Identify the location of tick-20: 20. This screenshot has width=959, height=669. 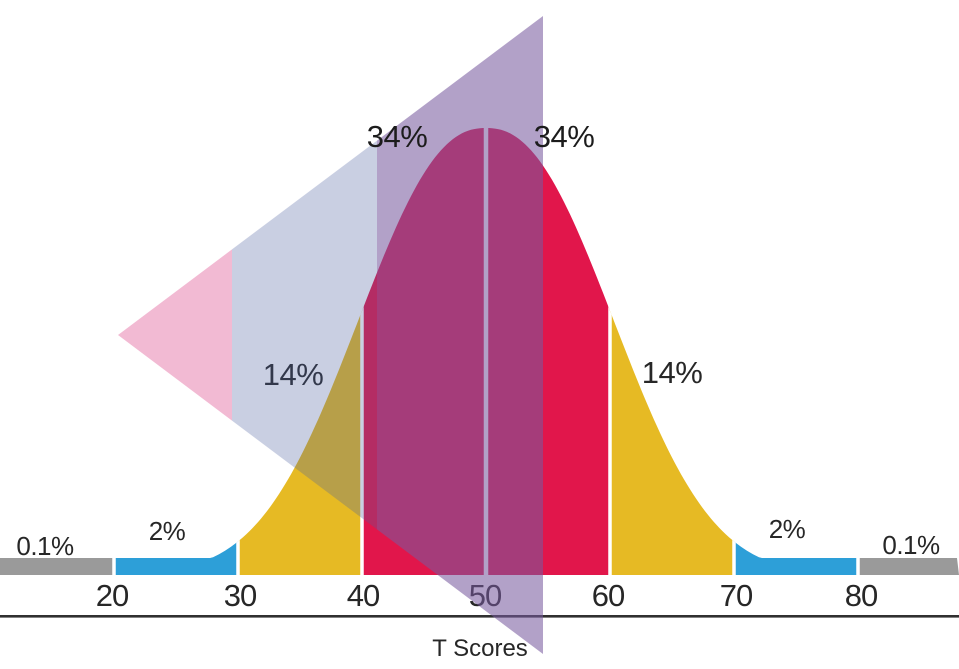
(112, 595).